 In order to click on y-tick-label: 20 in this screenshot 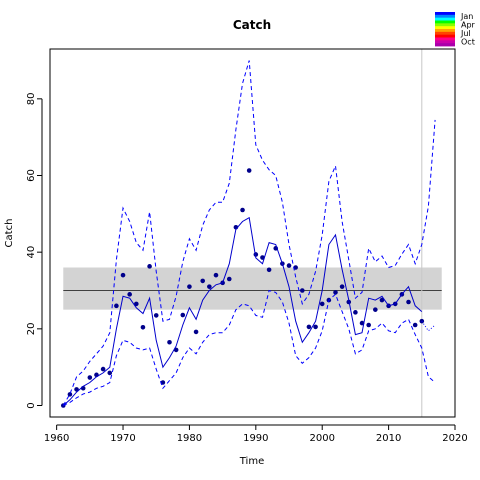, I will do `click(31, 328)`.